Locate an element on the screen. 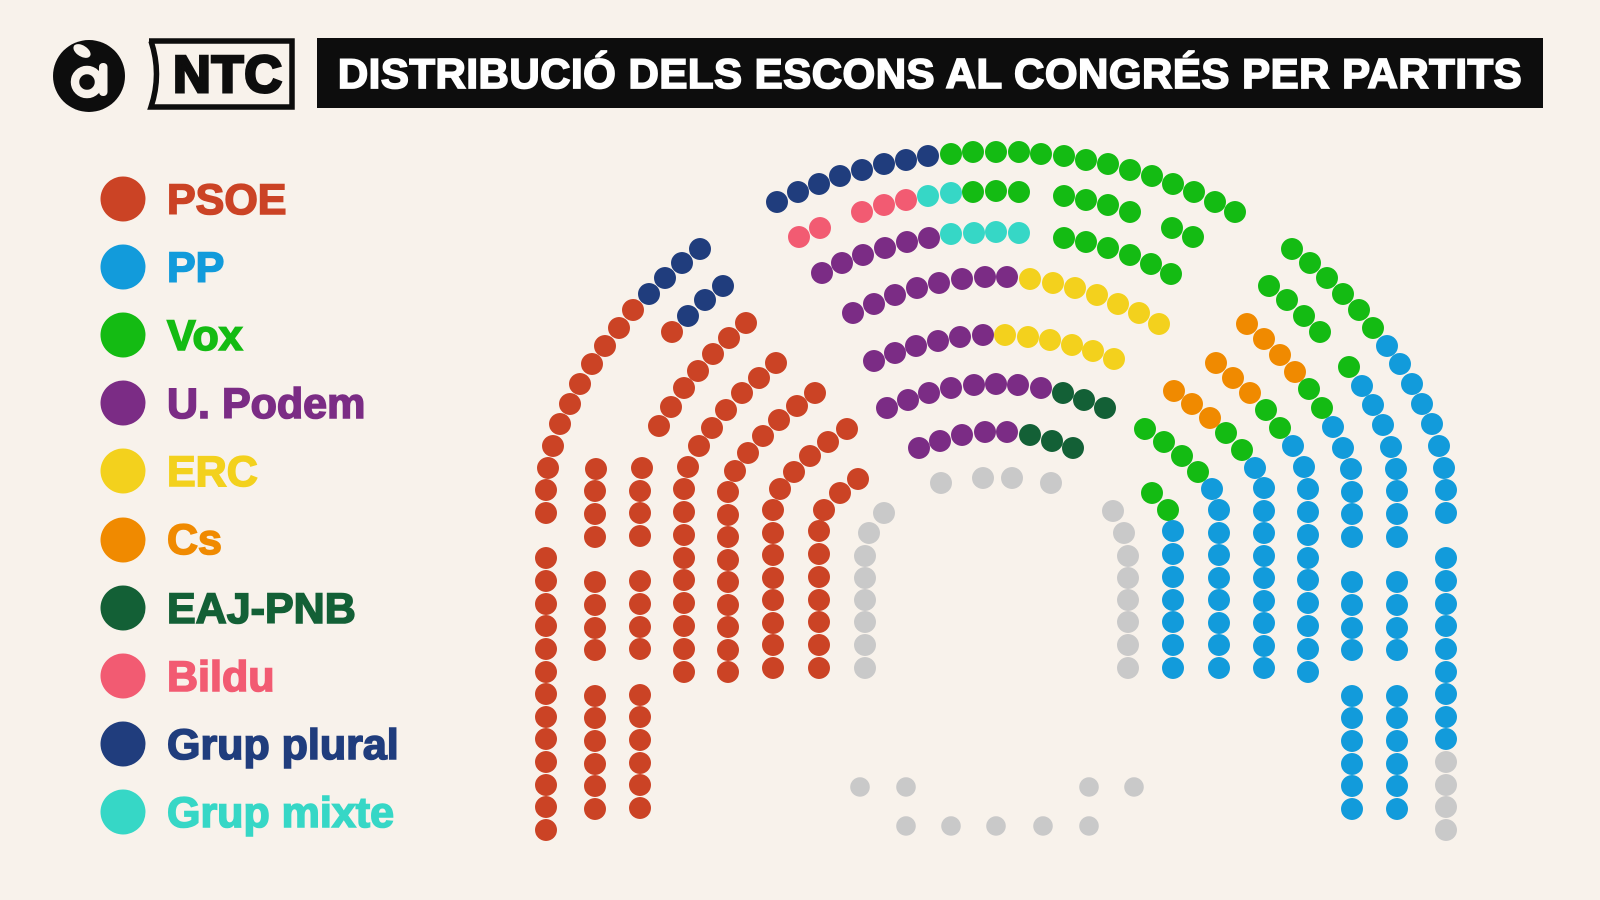 The height and width of the screenshot is (900, 1600). svg-text: Grup mixte is located at coordinates (280, 813).